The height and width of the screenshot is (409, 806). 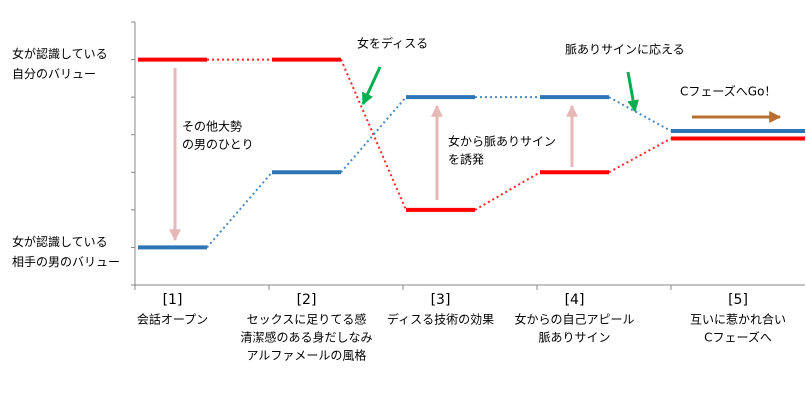 I want to click on annotation: CフェーズへGo！, so click(x=728, y=91).